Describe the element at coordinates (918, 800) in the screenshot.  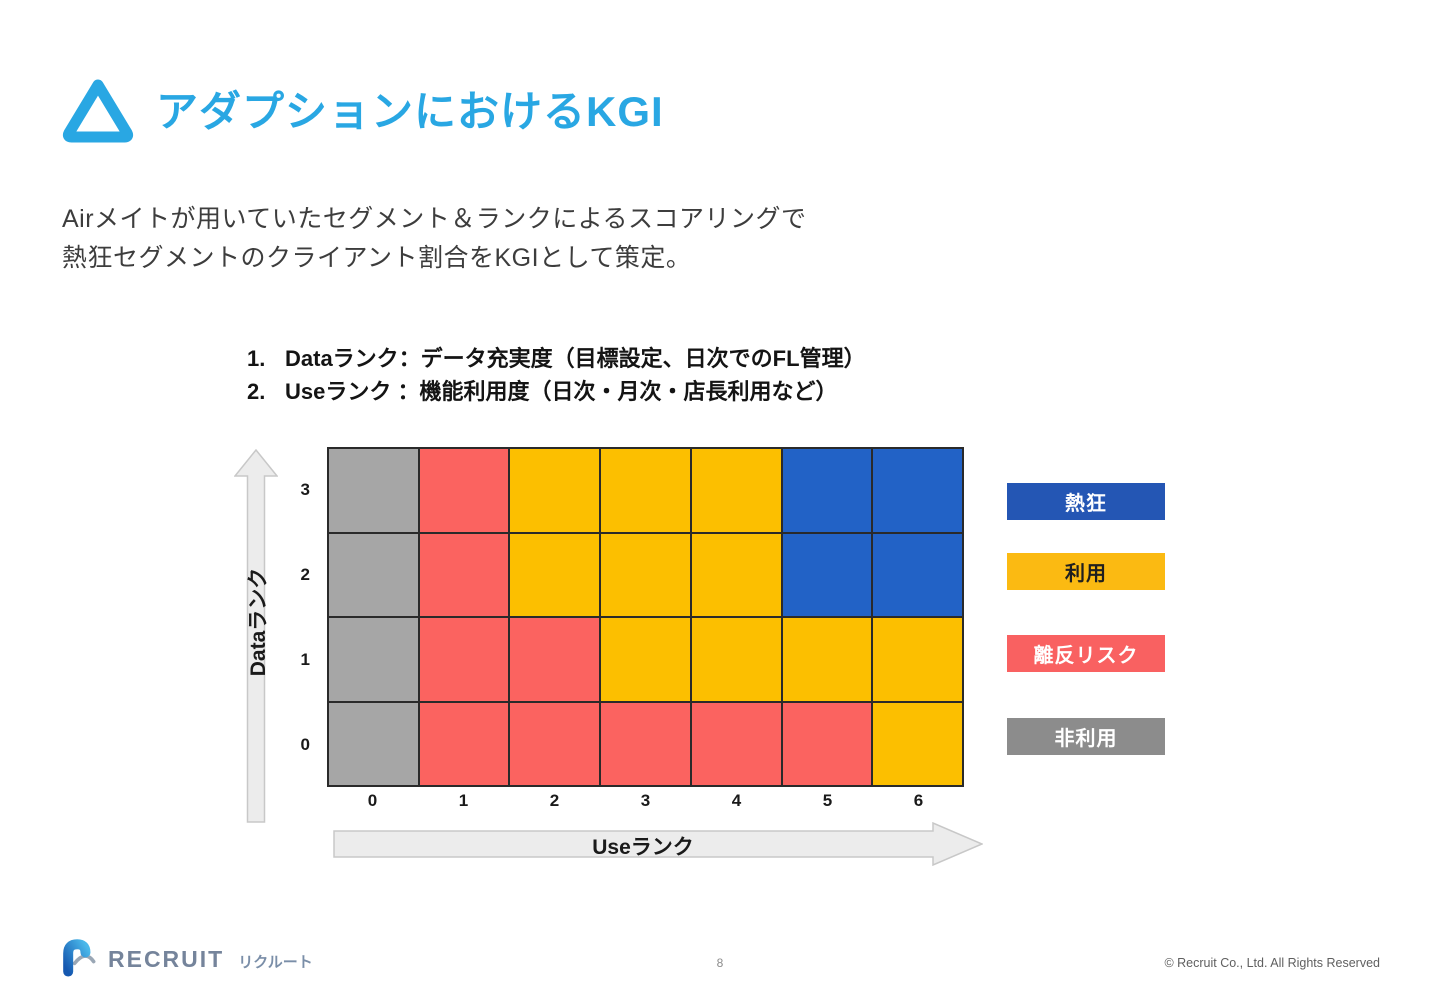
I see `x-tick-label-6: 6` at that location.